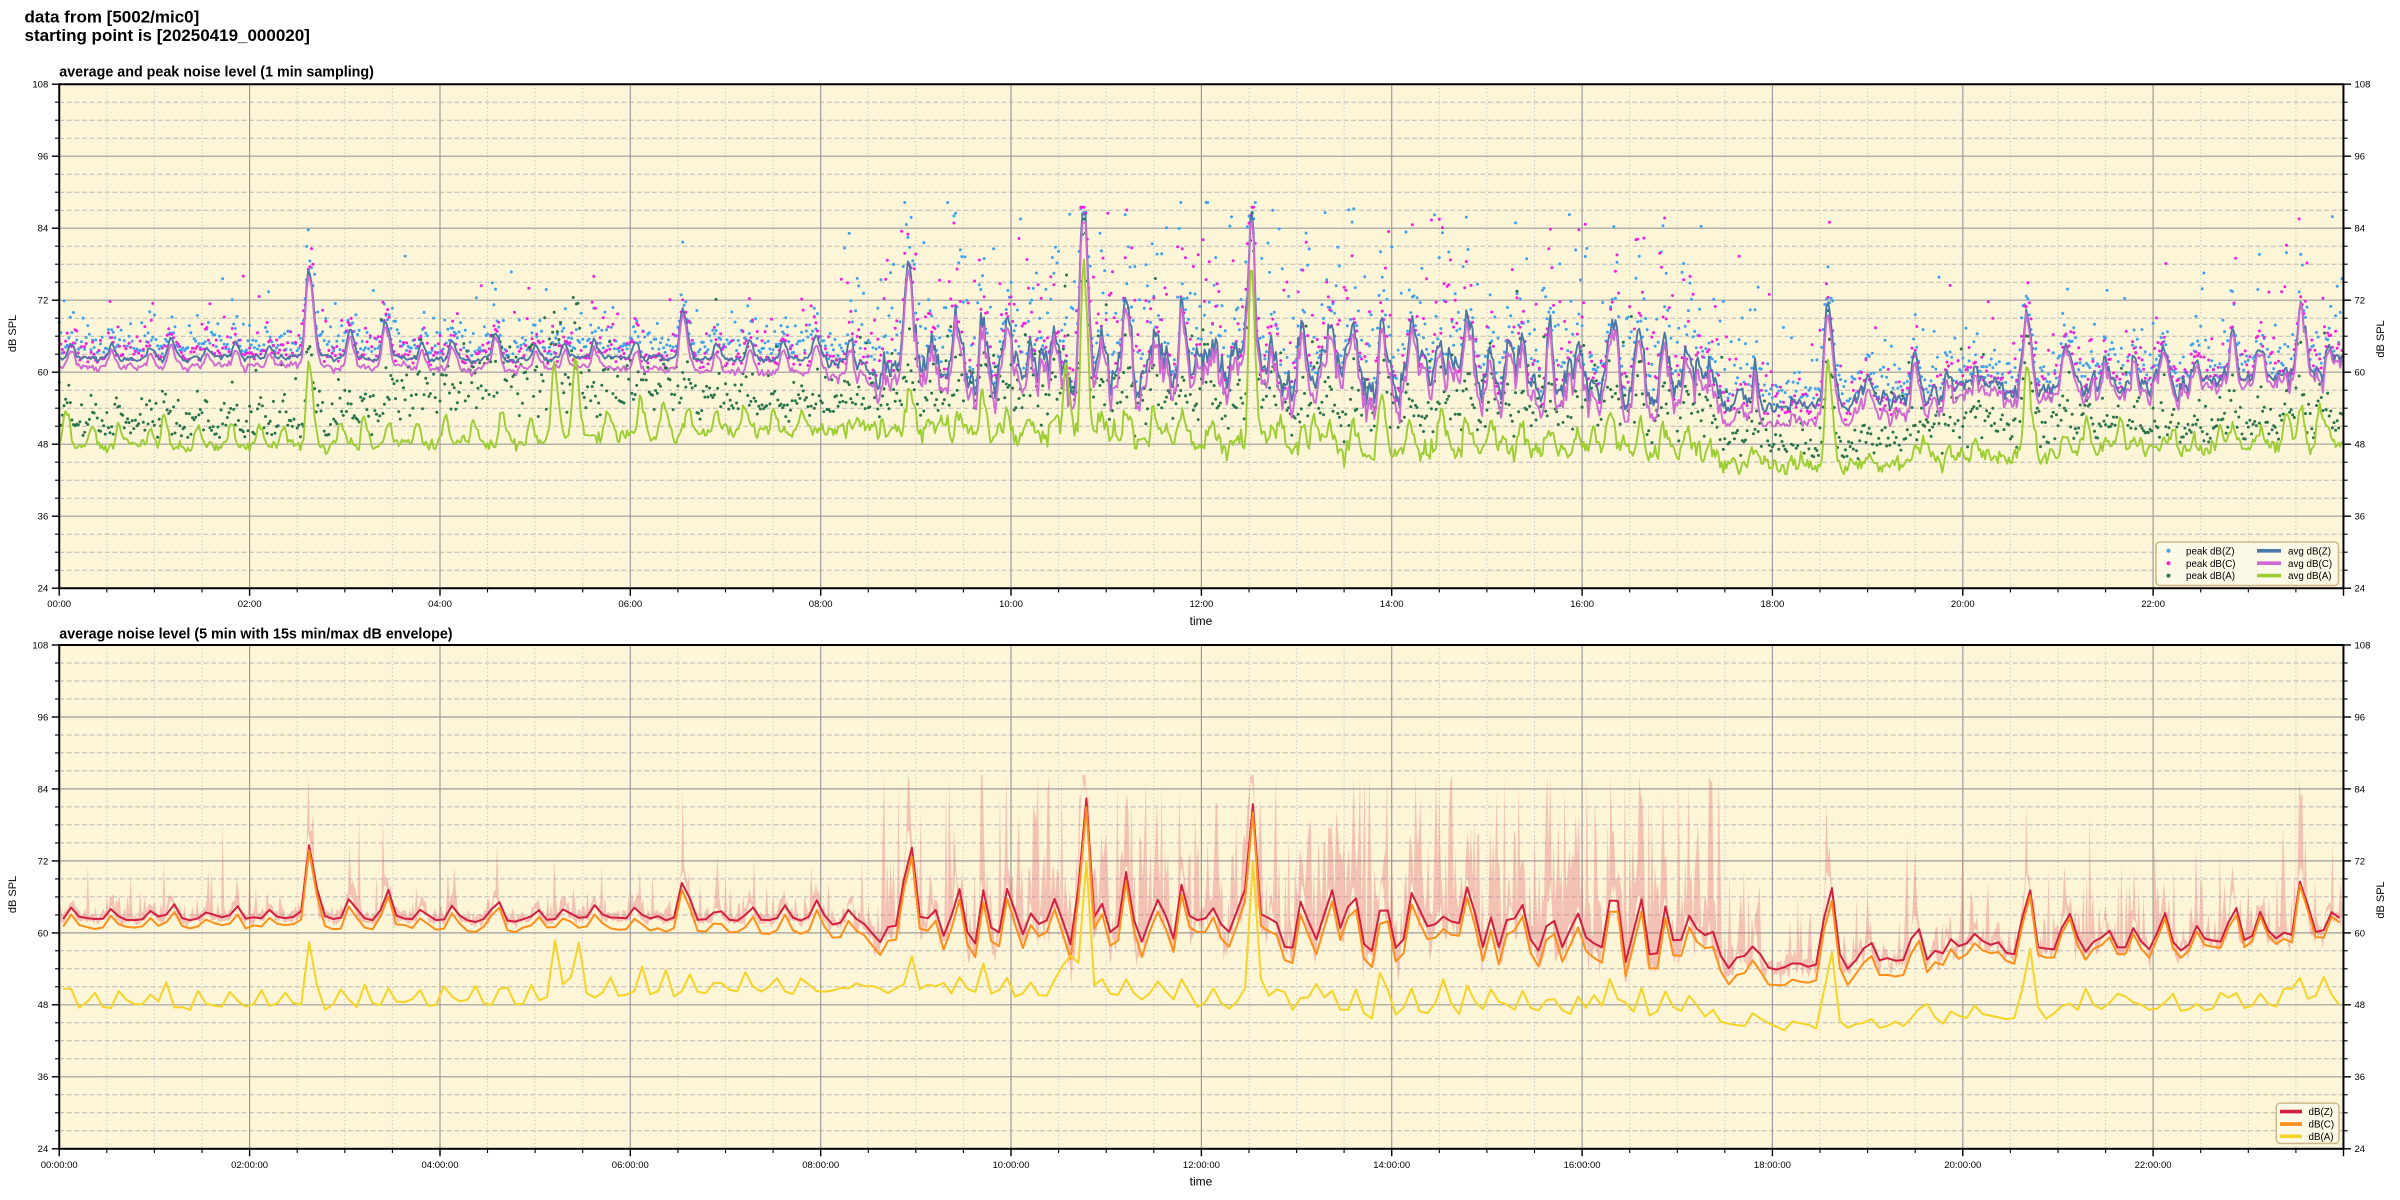 The width and height of the screenshot is (2400, 1200). Describe the element at coordinates (630, 1165) in the screenshot. I see `svg-text: 06:00:00` at that location.